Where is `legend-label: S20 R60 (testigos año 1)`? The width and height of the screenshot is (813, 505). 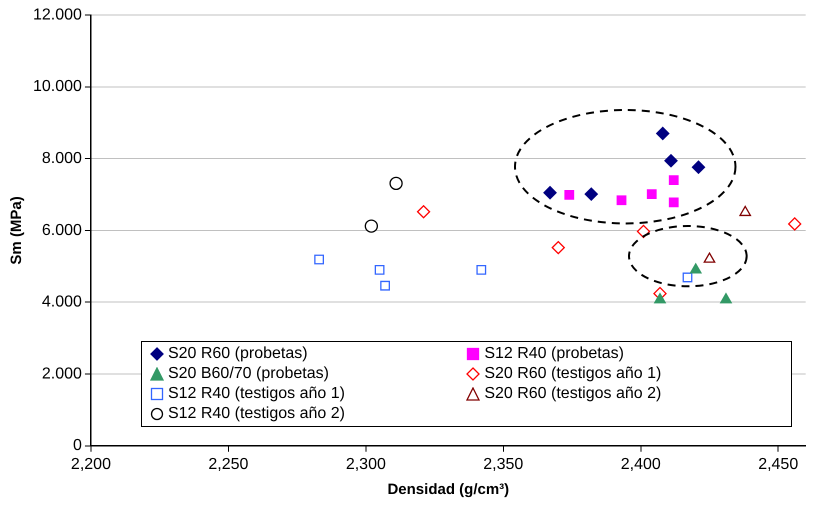
legend-label: S20 R60 (testigos año 1) is located at coordinates (573, 373).